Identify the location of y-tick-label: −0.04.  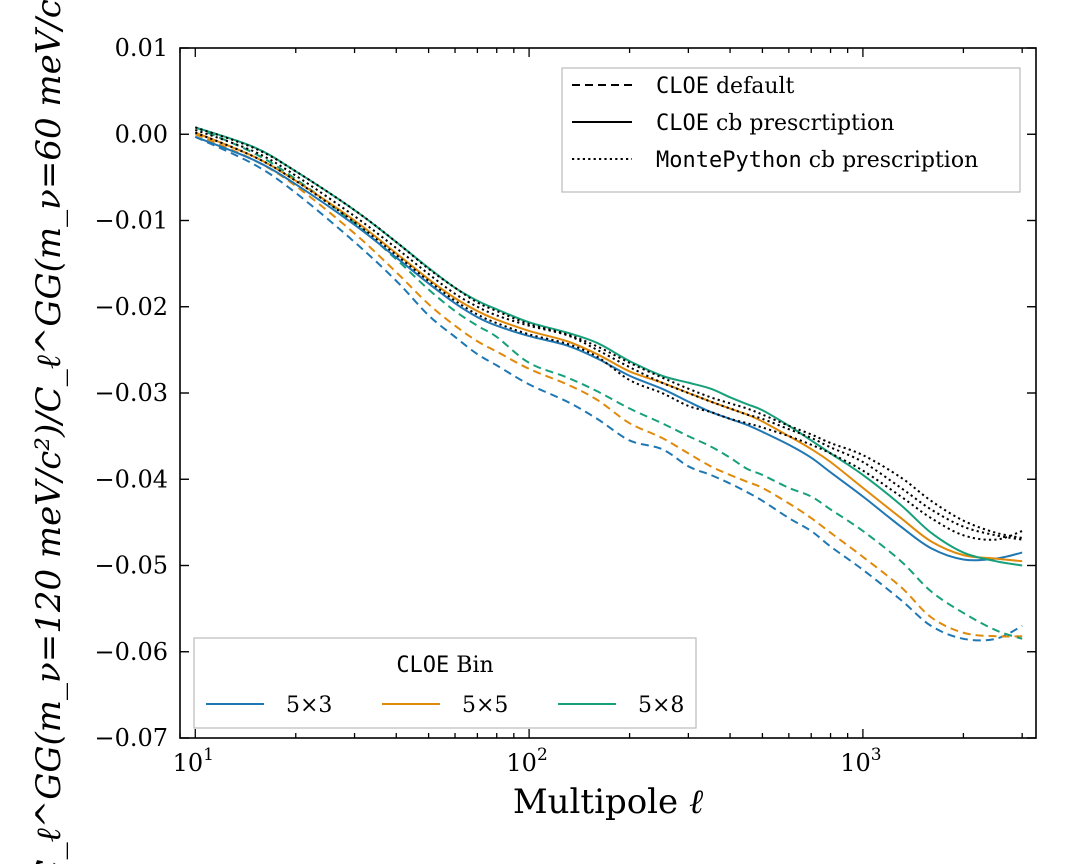
(131, 479).